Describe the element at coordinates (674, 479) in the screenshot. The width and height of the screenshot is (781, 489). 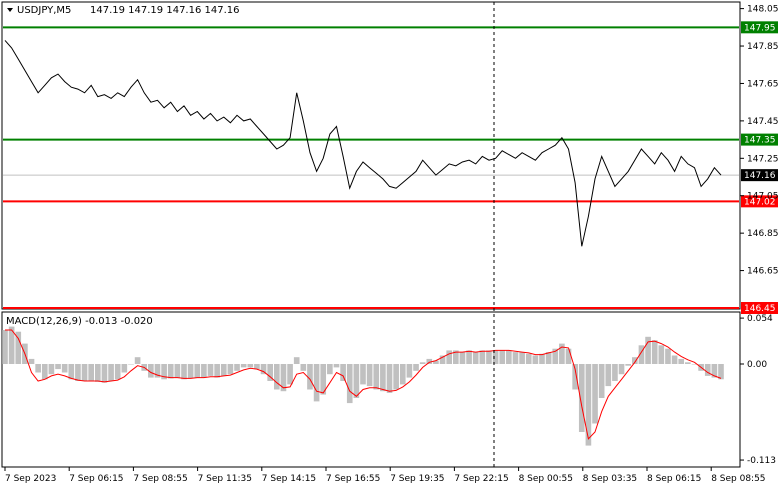
I see `time-tick-label: 8 Sep 06:15` at that location.